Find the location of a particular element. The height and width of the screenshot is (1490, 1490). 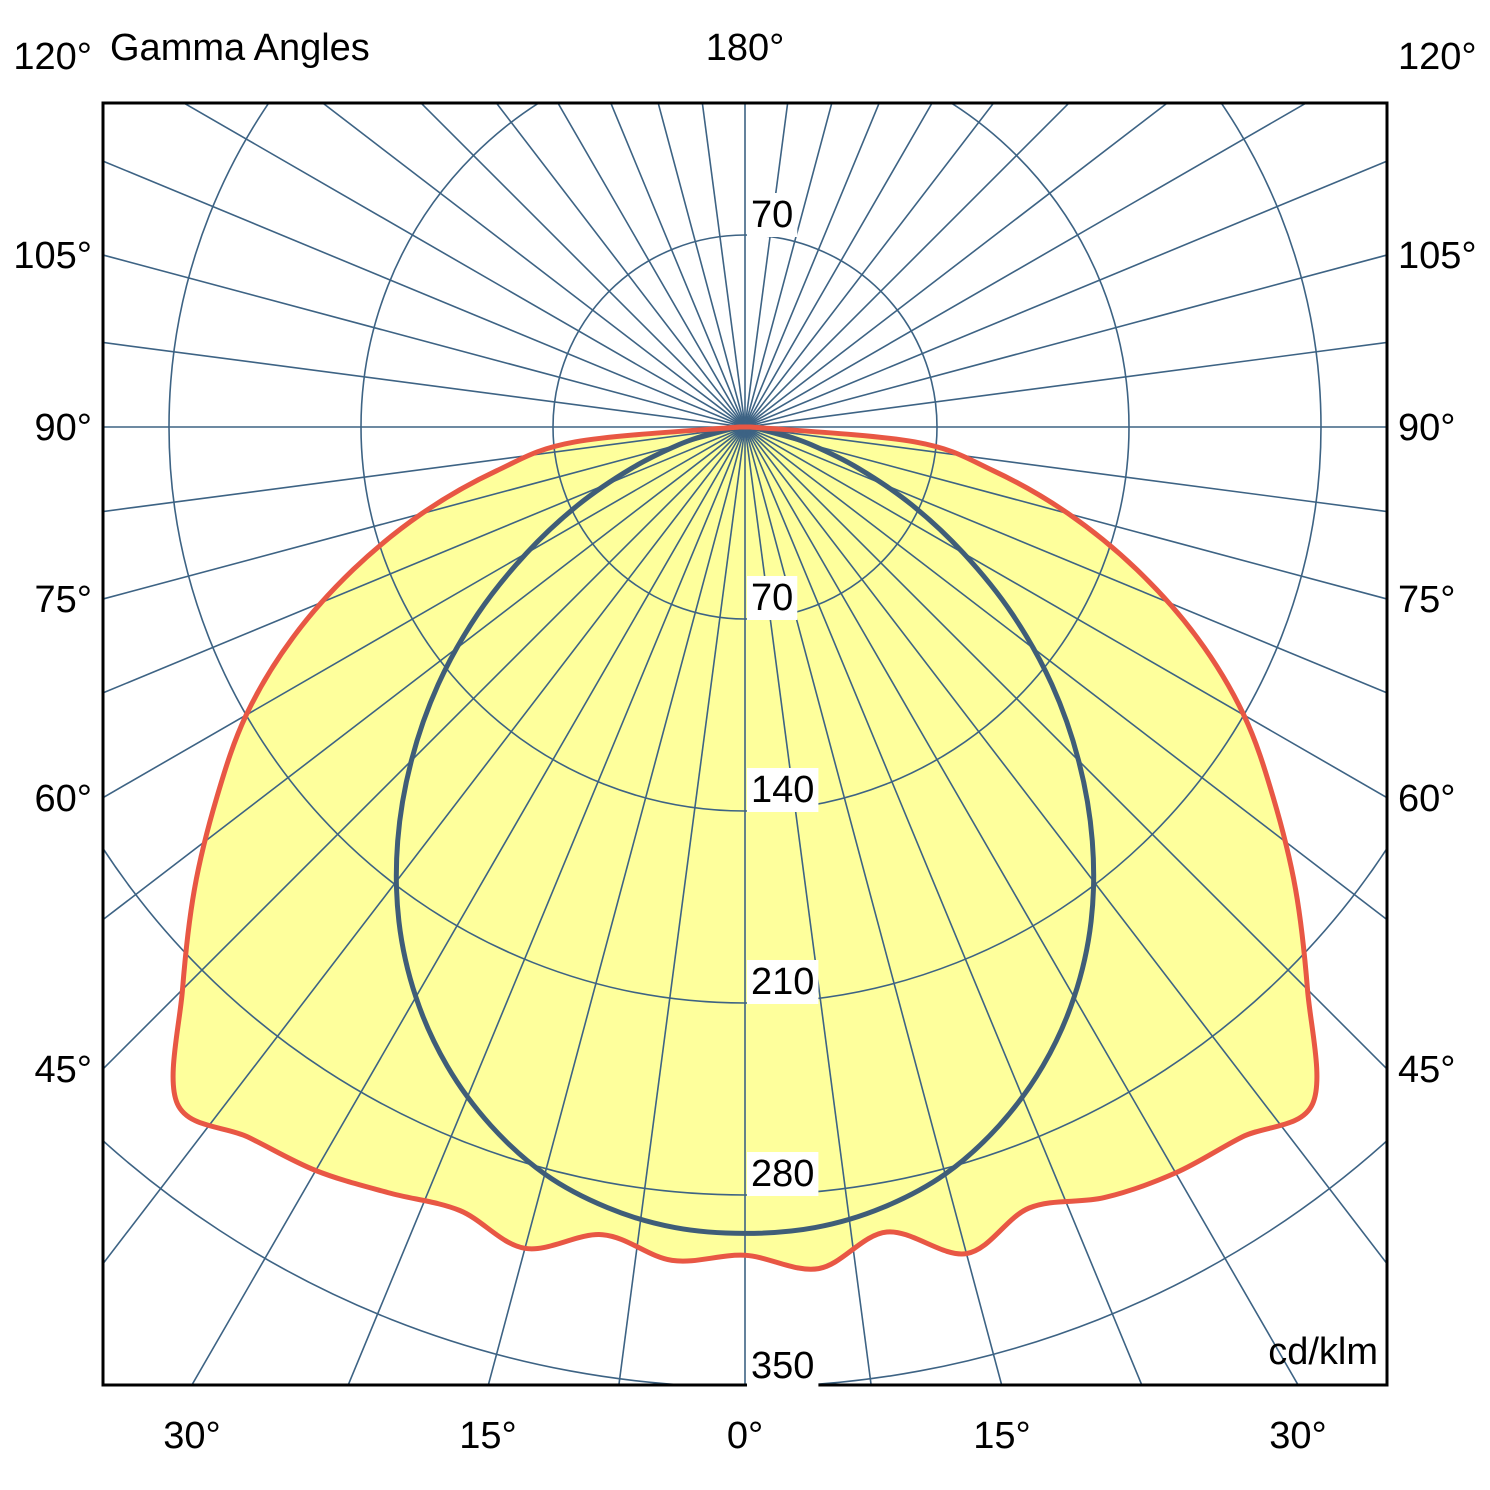

ring-value-label: 350 is located at coordinates (782, 1366).